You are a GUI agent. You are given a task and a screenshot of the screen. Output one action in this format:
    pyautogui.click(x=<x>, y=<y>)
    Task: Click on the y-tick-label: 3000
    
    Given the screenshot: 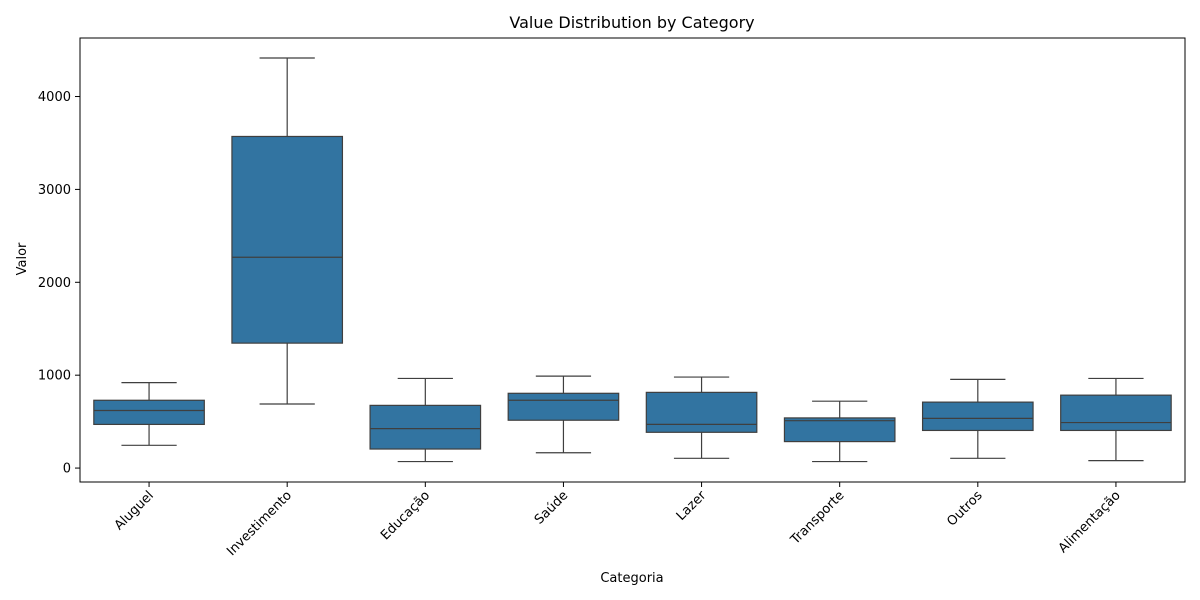 What is the action you would take?
    pyautogui.click(x=54, y=190)
    